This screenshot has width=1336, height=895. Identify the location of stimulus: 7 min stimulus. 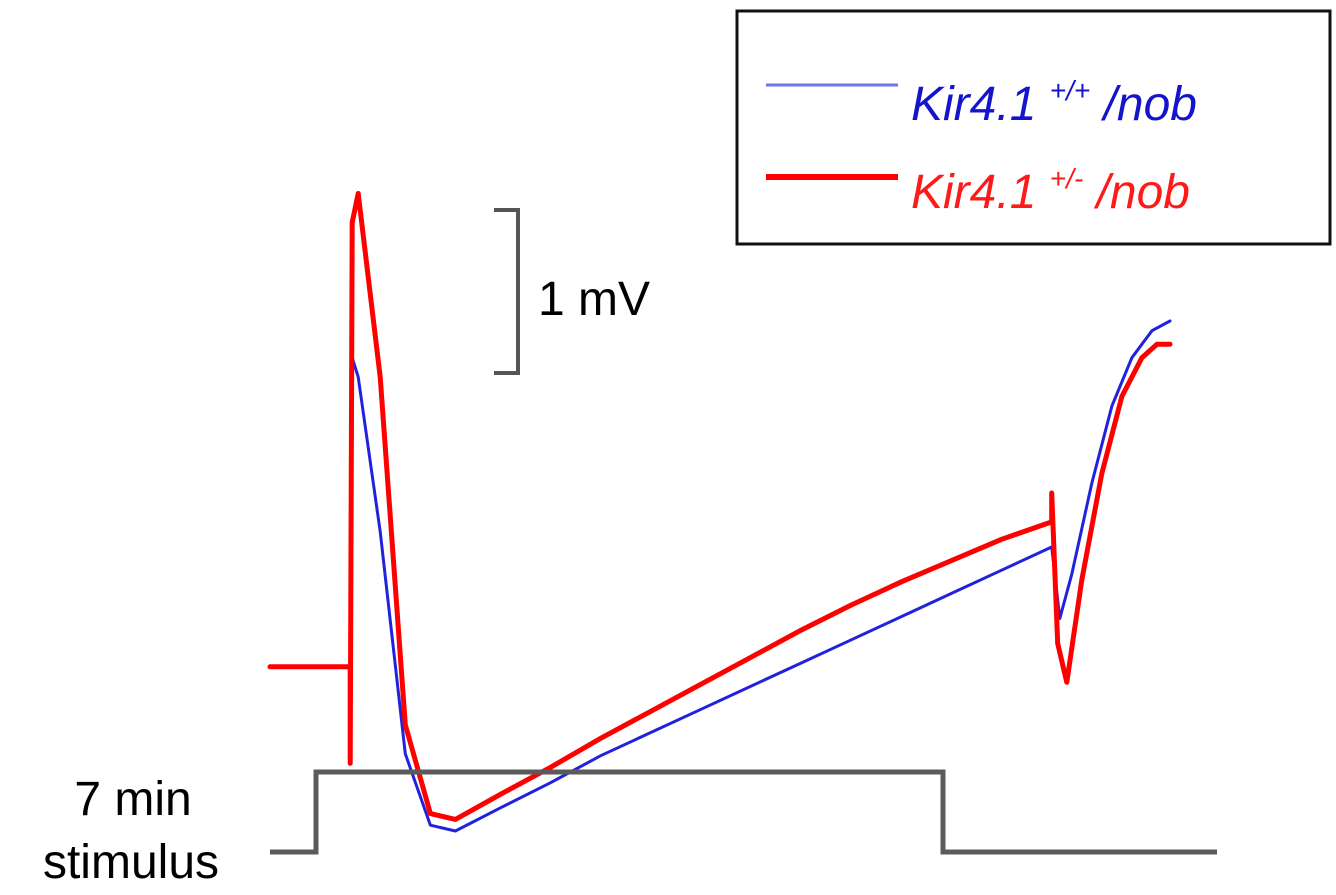
(630, 829).